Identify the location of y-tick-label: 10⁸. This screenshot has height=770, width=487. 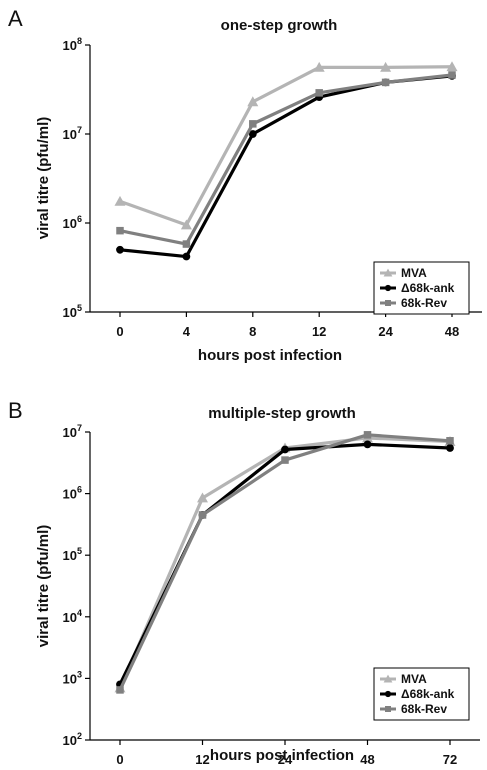
(72, 44).